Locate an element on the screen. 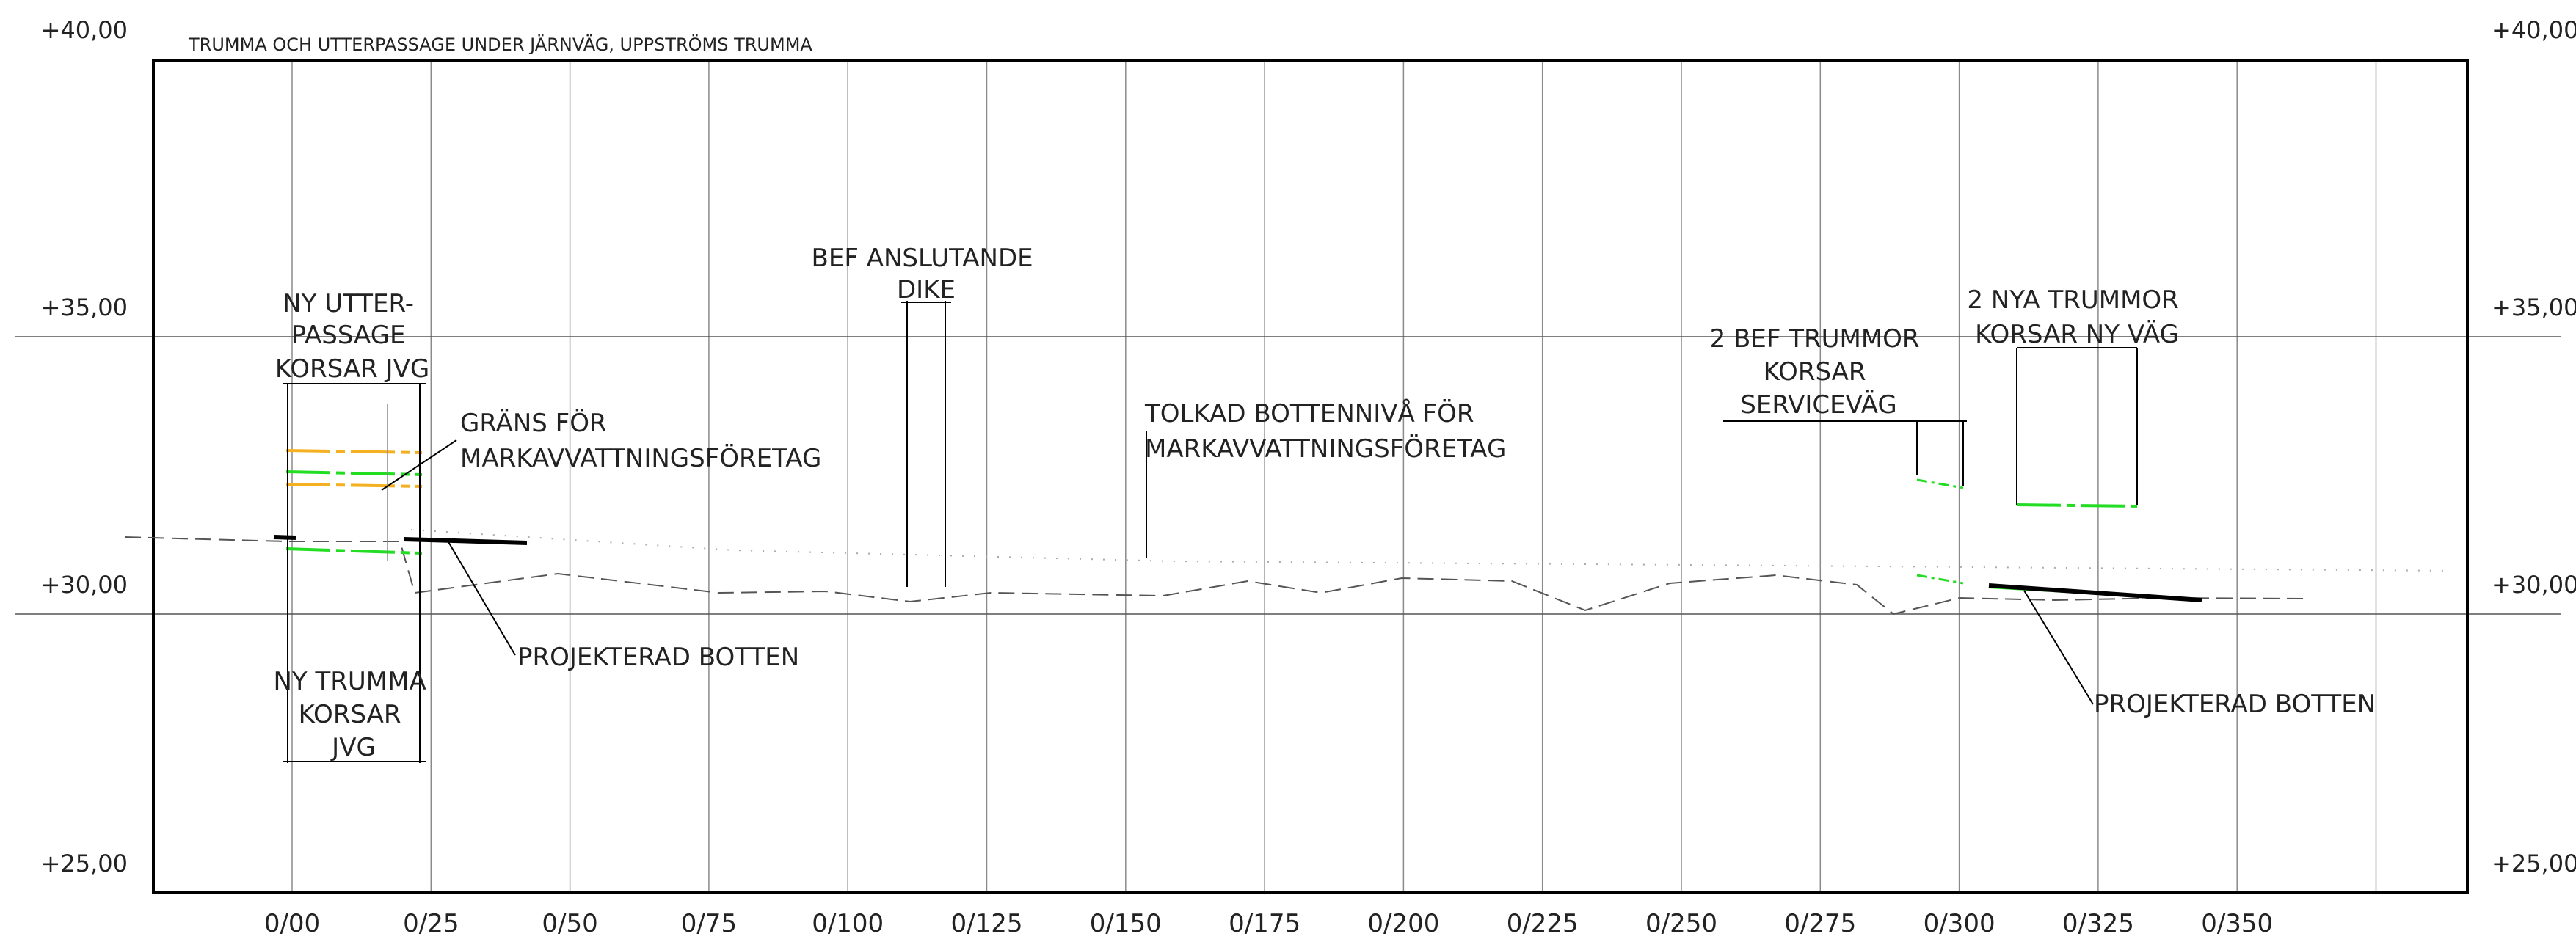 The width and height of the screenshot is (2576, 942). elevation-labels-right: +40,00 +35,00 +30,00 +25,00 is located at coordinates (2534, 446).